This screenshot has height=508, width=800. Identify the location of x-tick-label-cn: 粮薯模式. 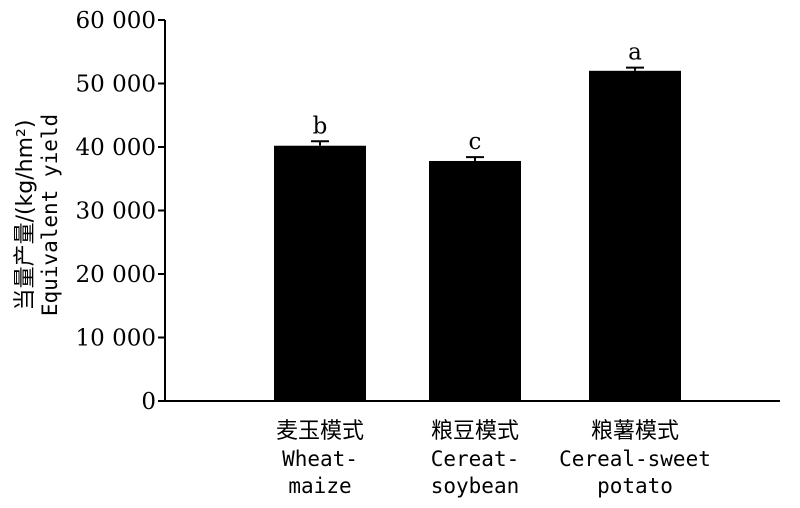
(635, 431).